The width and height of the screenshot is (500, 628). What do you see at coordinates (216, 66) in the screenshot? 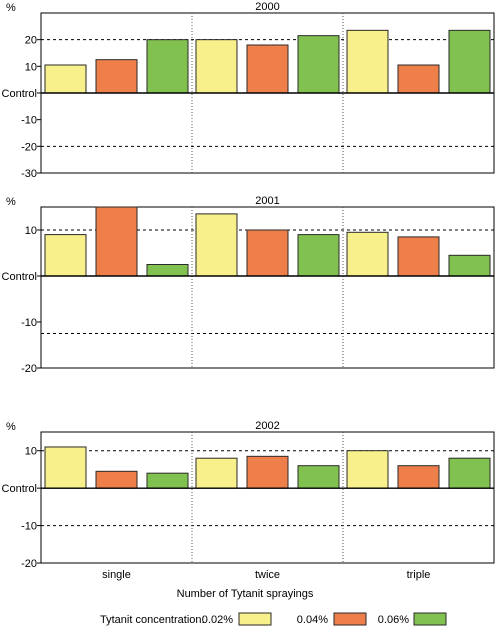
I see `bar-2000-twice-0.02%` at bounding box center [216, 66].